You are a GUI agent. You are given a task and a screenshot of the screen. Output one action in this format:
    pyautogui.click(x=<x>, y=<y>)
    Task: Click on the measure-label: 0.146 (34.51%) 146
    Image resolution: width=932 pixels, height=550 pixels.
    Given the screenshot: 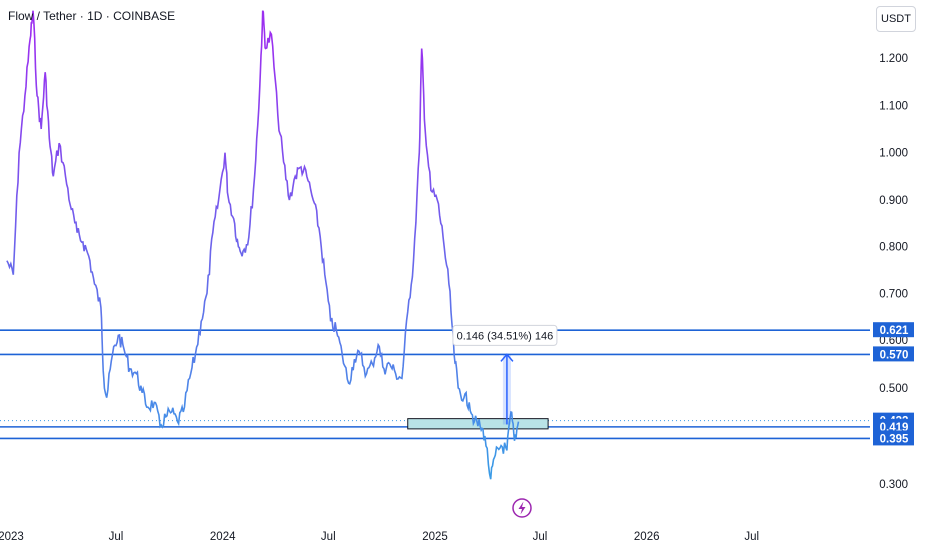 What is the action you would take?
    pyautogui.click(x=505, y=336)
    